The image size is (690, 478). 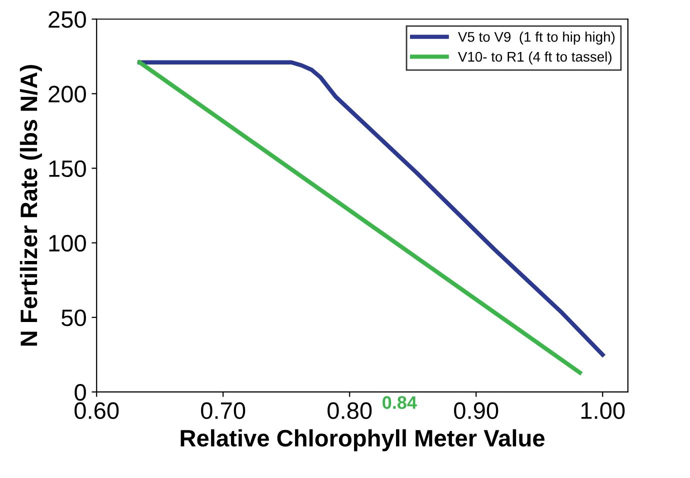 What do you see at coordinates (67, 19) in the screenshot?
I see `y-tick-label: 250` at bounding box center [67, 19].